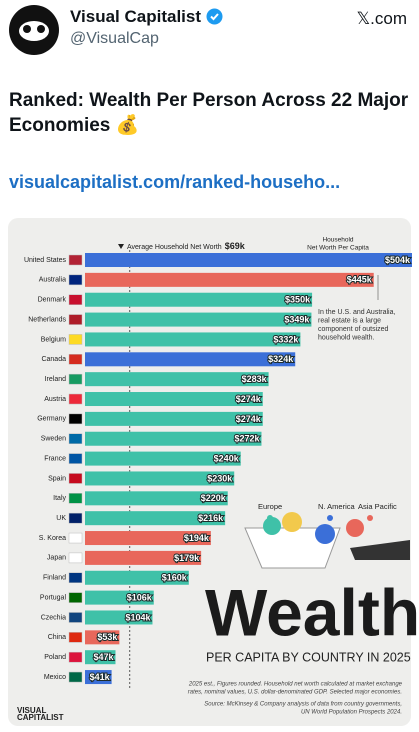 The height and width of the screenshot is (732, 419). I want to click on brand: VISUAL, so click(31, 710).